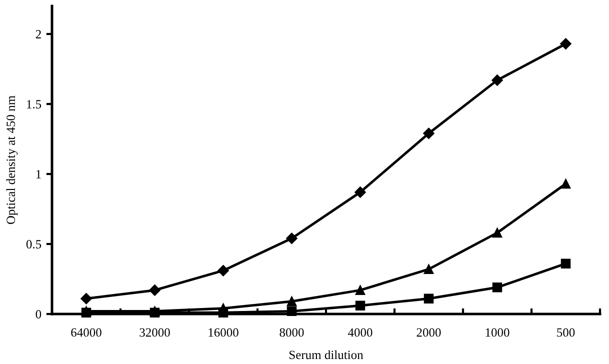 Image resolution: width=609 pixels, height=364 pixels. I want to click on x-tick-label: 64000, so click(86, 332).